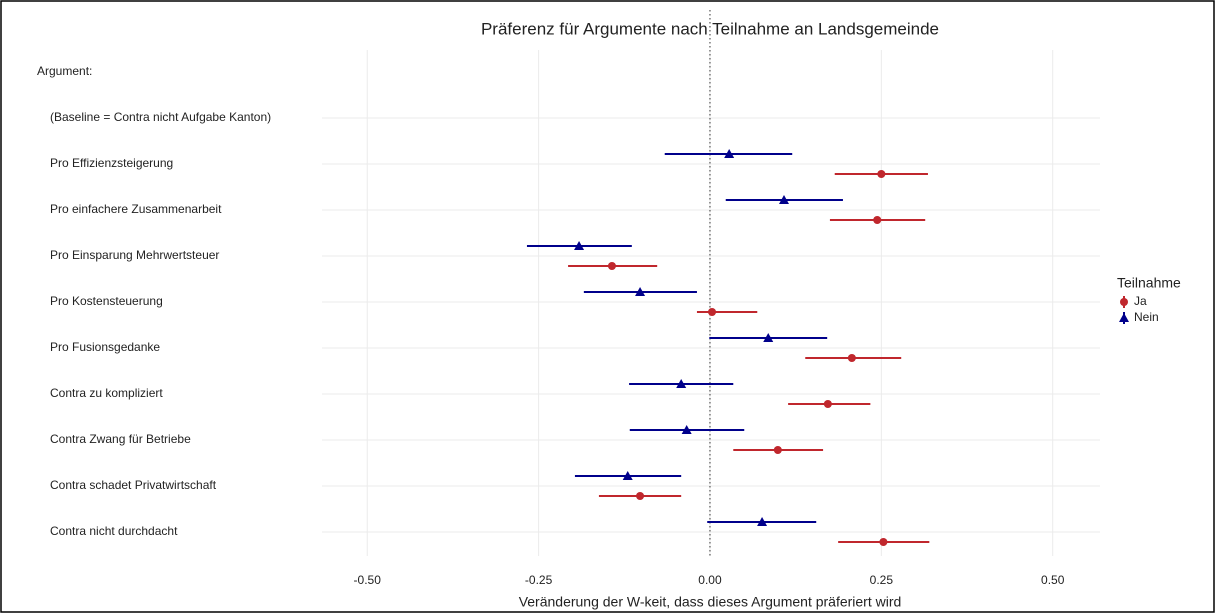 The height and width of the screenshot is (613, 1215). What do you see at coordinates (120, 439) in the screenshot?
I see `y-tick-label: Contra Zwang für Betriebe` at bounding box center [120, 439].